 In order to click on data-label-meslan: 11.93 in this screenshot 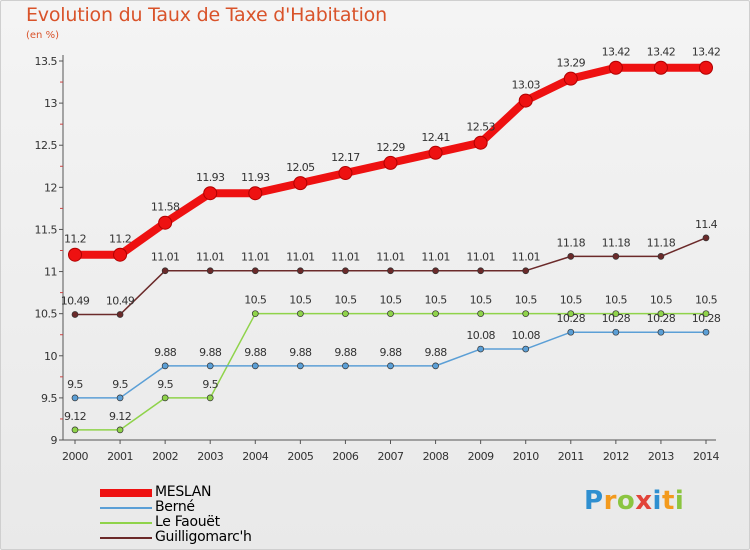, I will do `click(255, 177)`.